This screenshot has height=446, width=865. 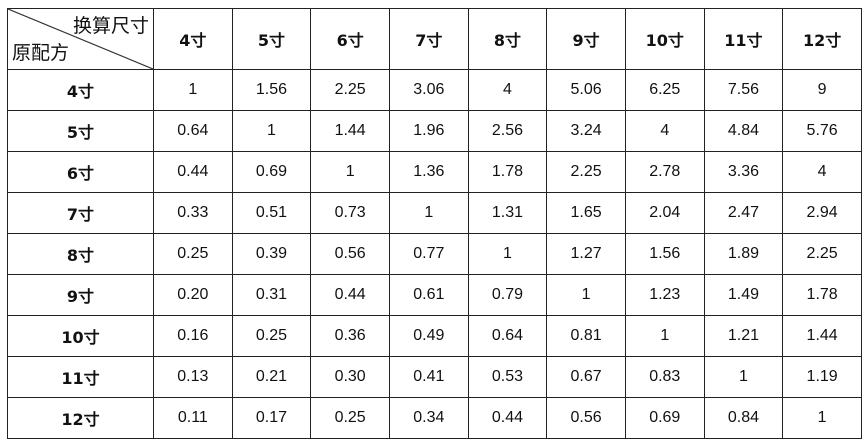 I want to click on ratio-cell: 2.04, so click(x=664, y=213).